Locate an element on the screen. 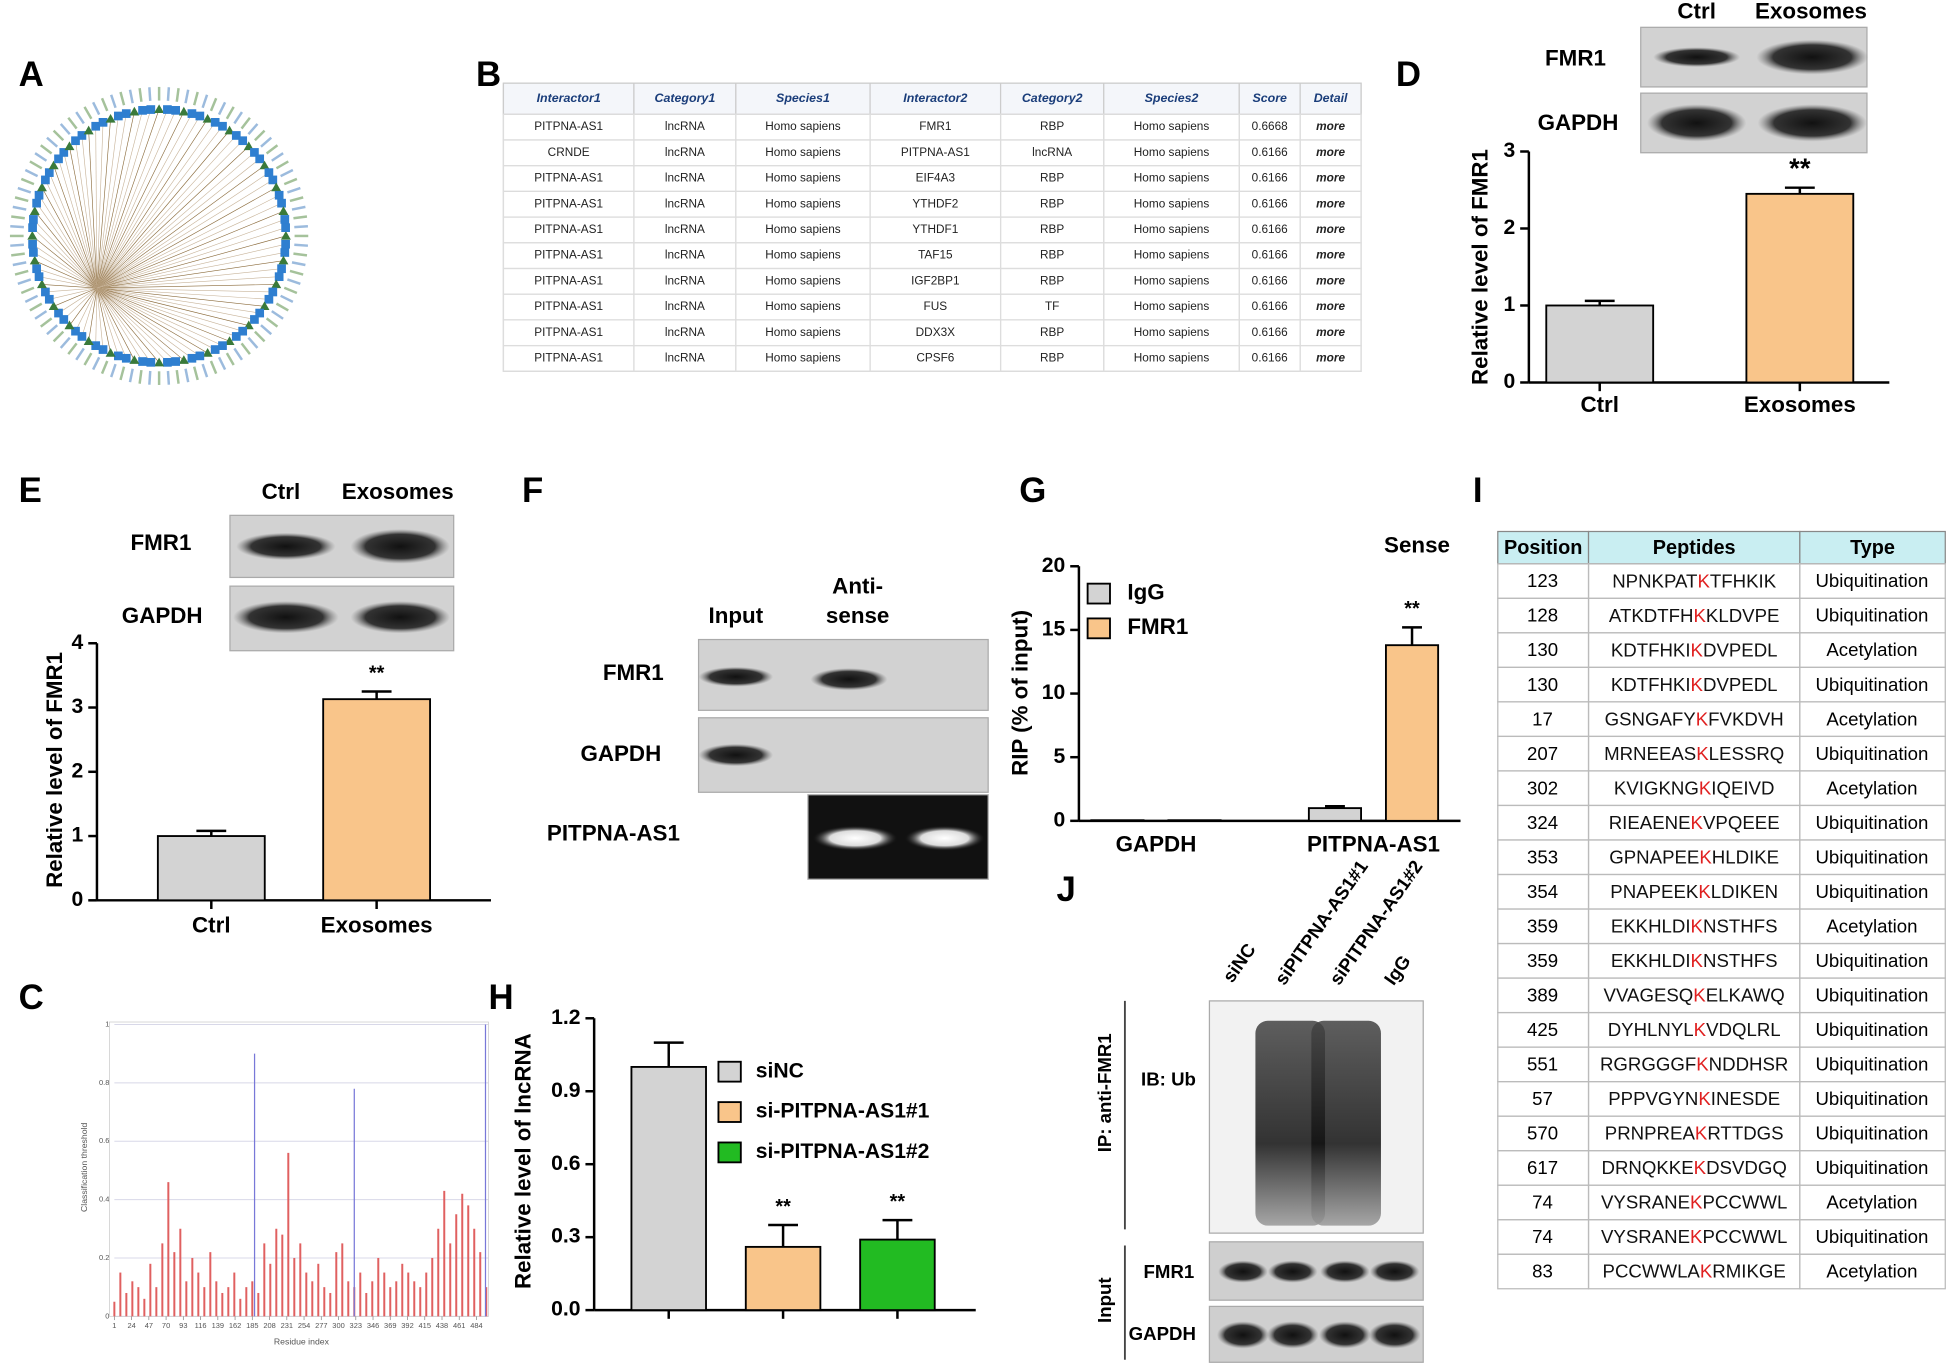  x-tick-label: Exosomes is located at coordinates (1800, 404).